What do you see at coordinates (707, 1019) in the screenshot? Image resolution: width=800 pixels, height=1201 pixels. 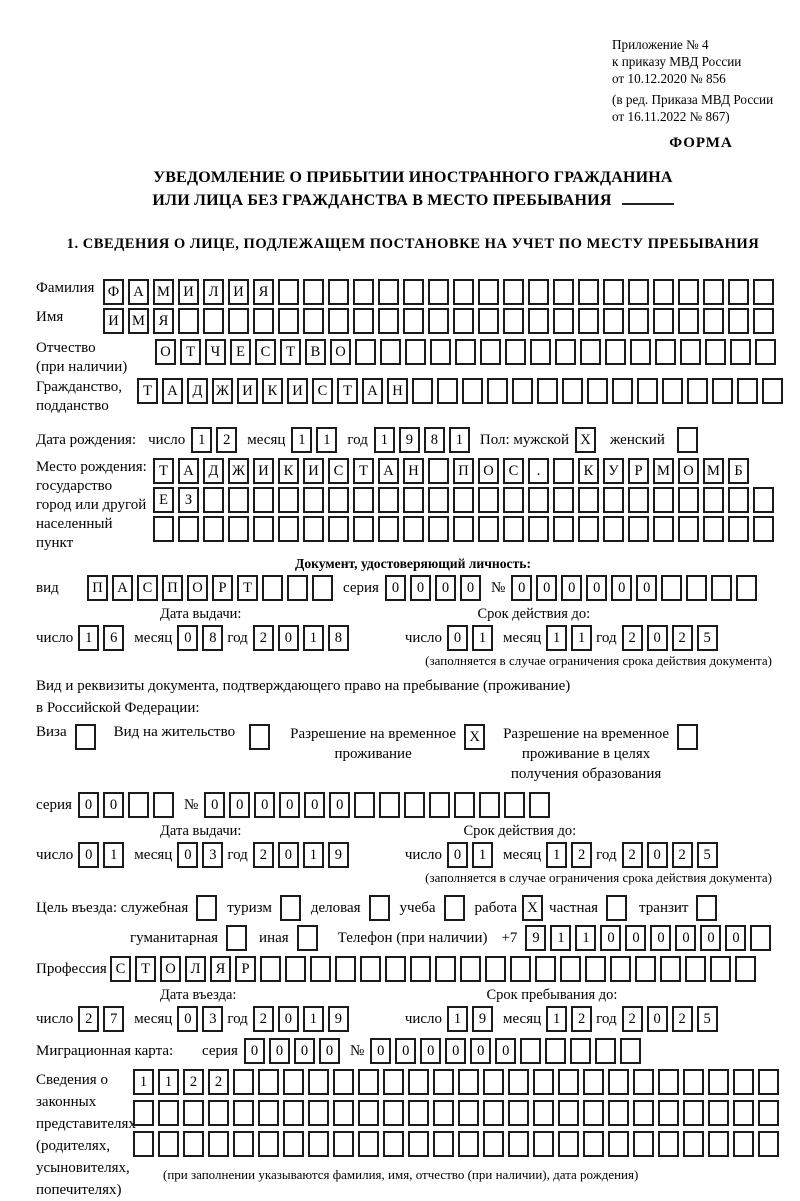 I see `stay-year-cell: 5` at bounding box center [707, 1019].